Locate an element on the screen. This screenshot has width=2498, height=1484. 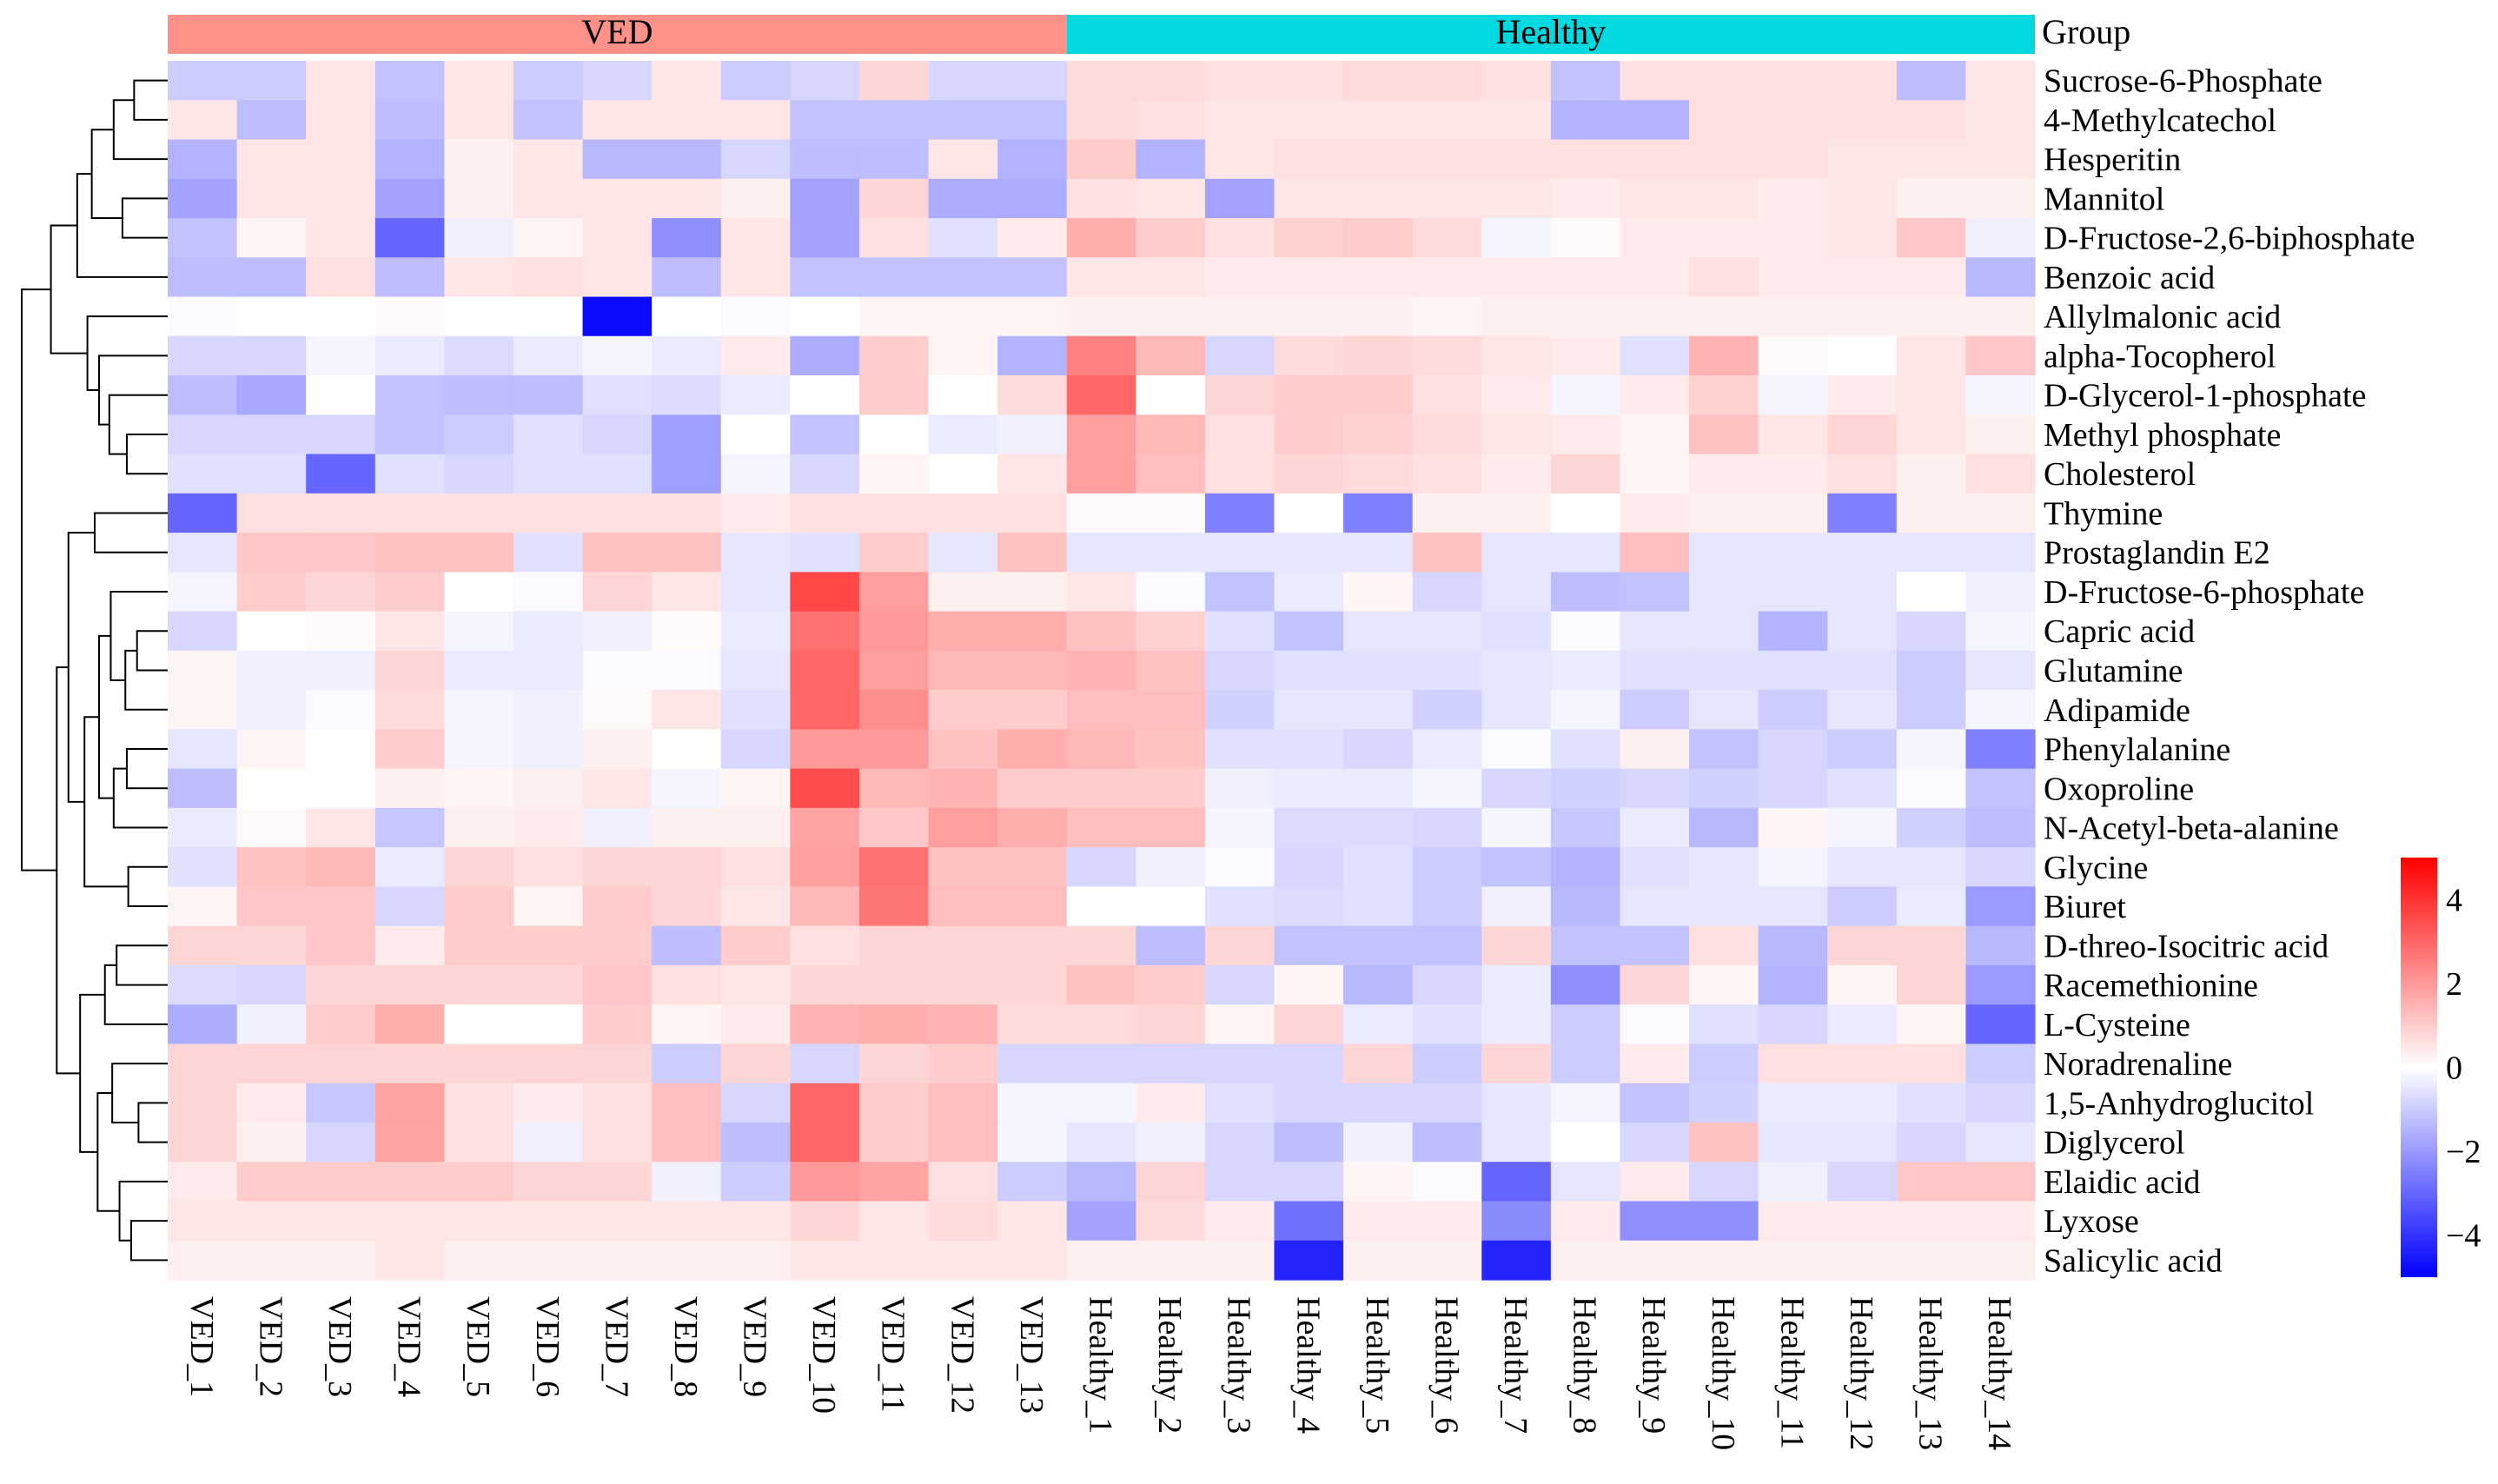
column-label: Healthy_12 is located at coordinates (1861, 1373).